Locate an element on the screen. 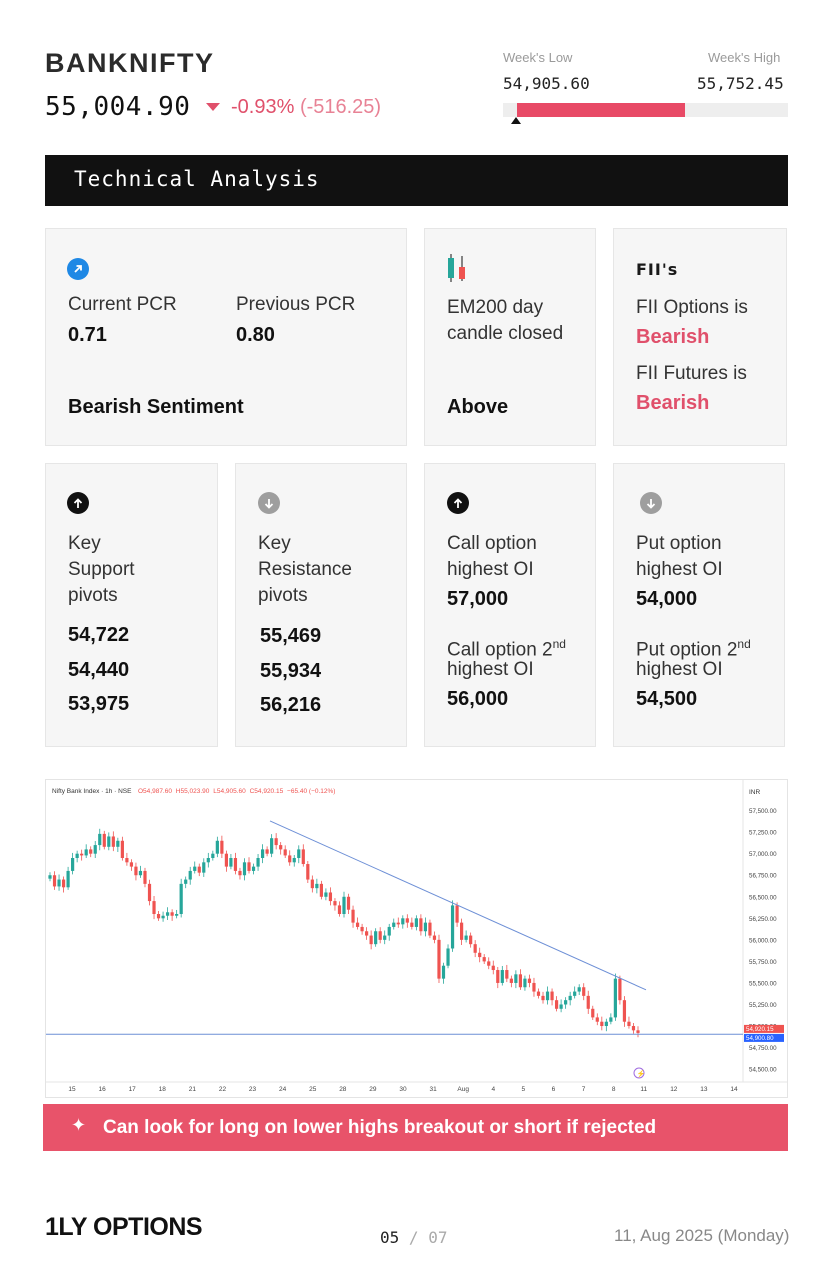 The height and width of the screenshot is (1280, 833). put-oi2-label-1: Put option 2nd is located at coordinates (693, 647).